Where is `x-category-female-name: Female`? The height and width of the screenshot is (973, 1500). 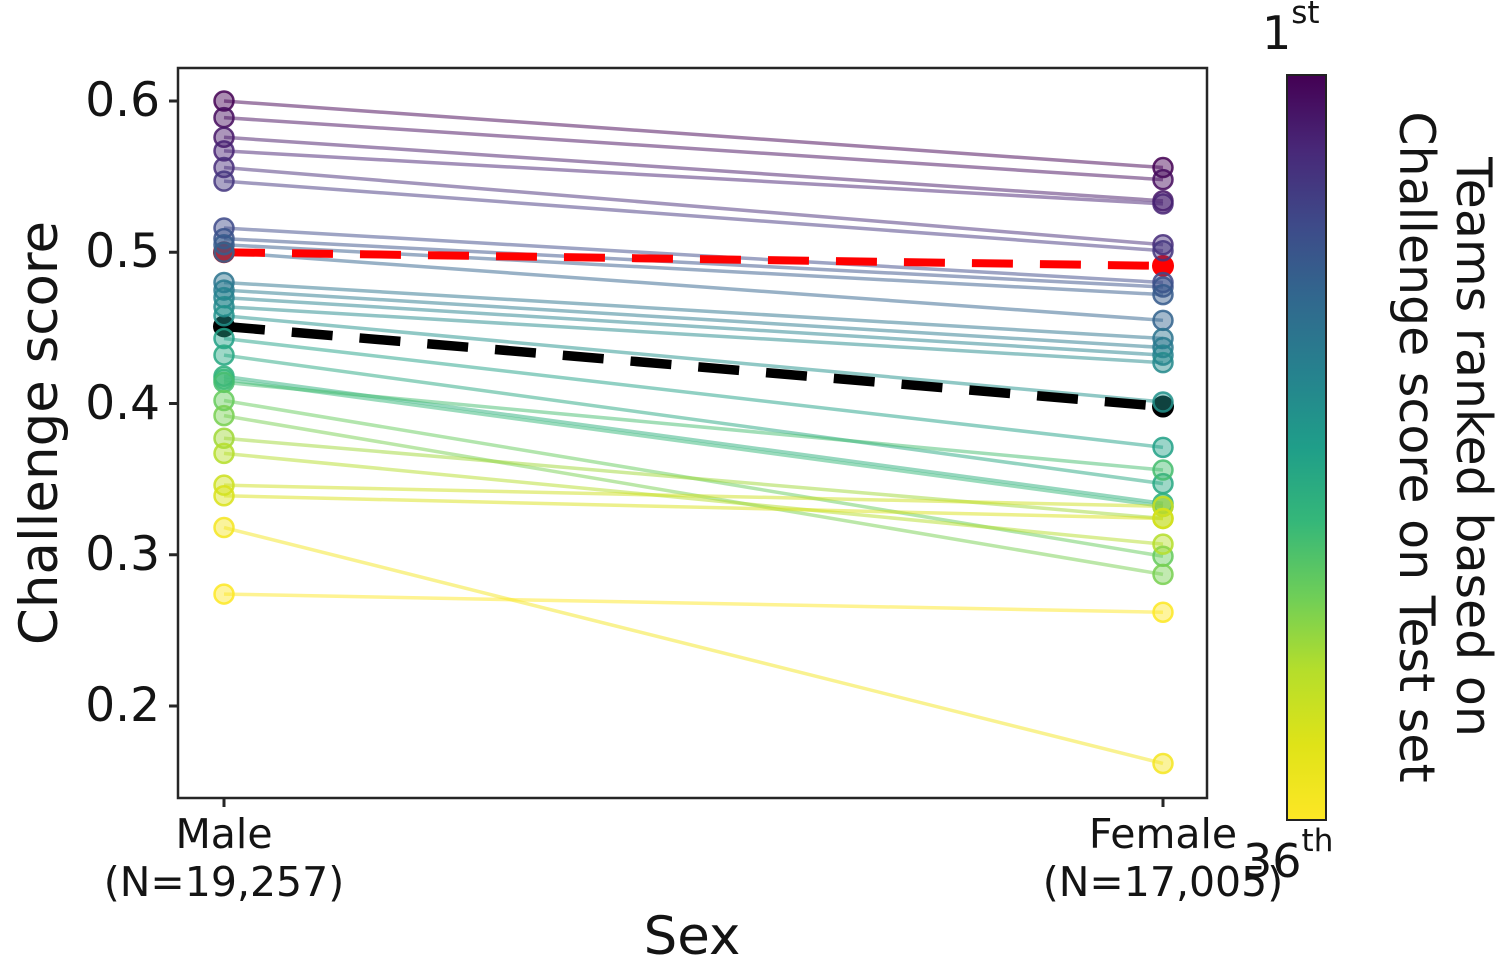 x-category-female-name: Female is located at coordinates (1163, 834).